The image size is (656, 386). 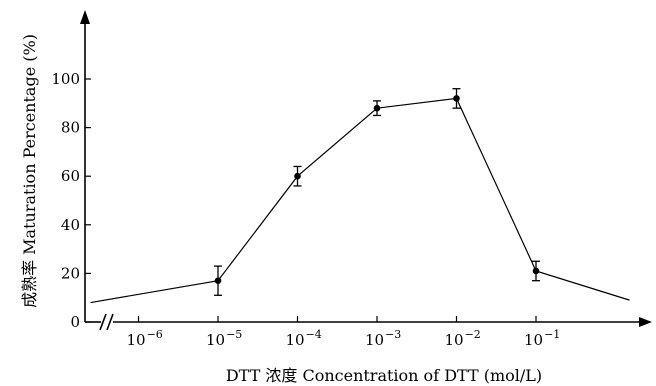 I want to click on x-tick-exponent: −2, so click(x=473, y=334).